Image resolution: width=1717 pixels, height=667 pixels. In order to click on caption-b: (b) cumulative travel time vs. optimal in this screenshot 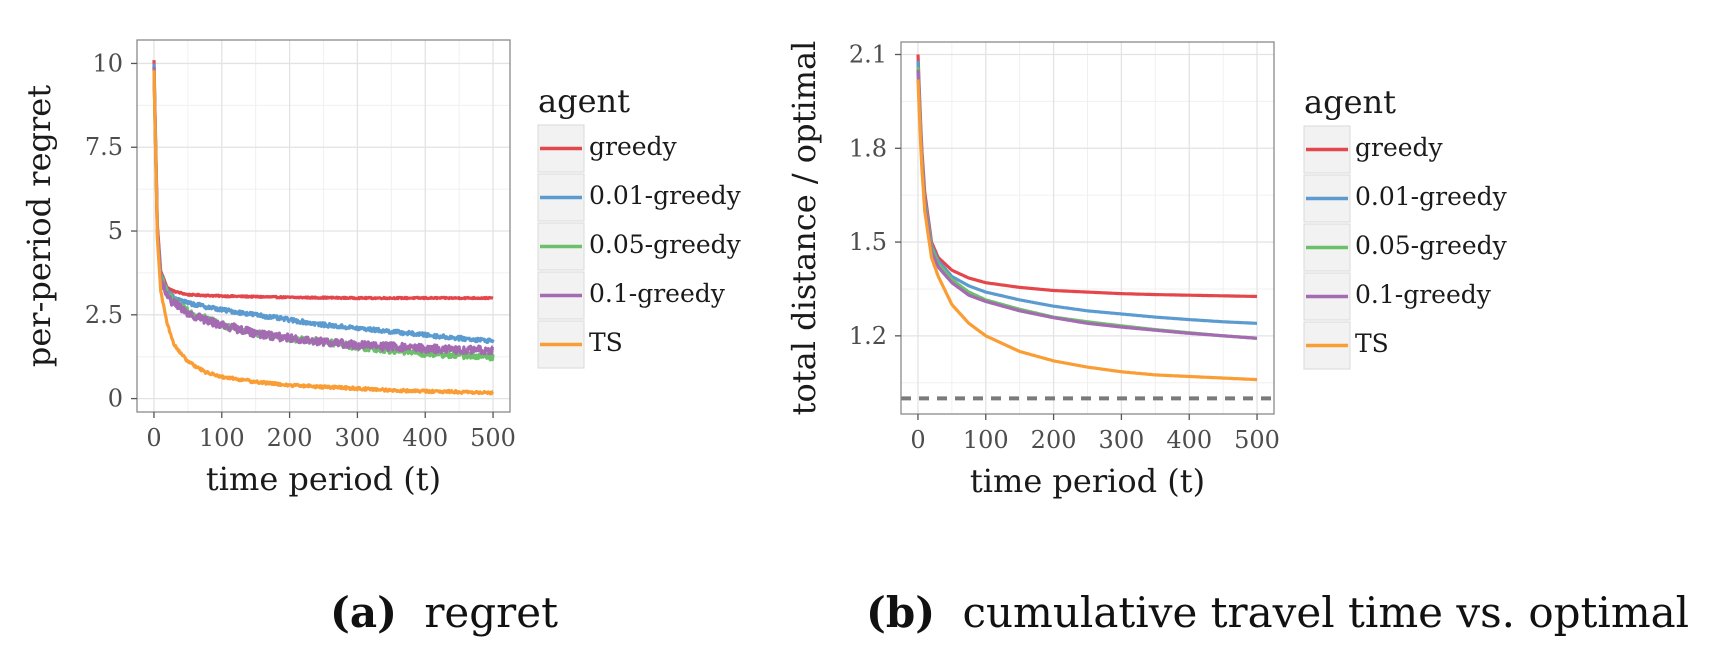, I will do `click(1277, 612)`.